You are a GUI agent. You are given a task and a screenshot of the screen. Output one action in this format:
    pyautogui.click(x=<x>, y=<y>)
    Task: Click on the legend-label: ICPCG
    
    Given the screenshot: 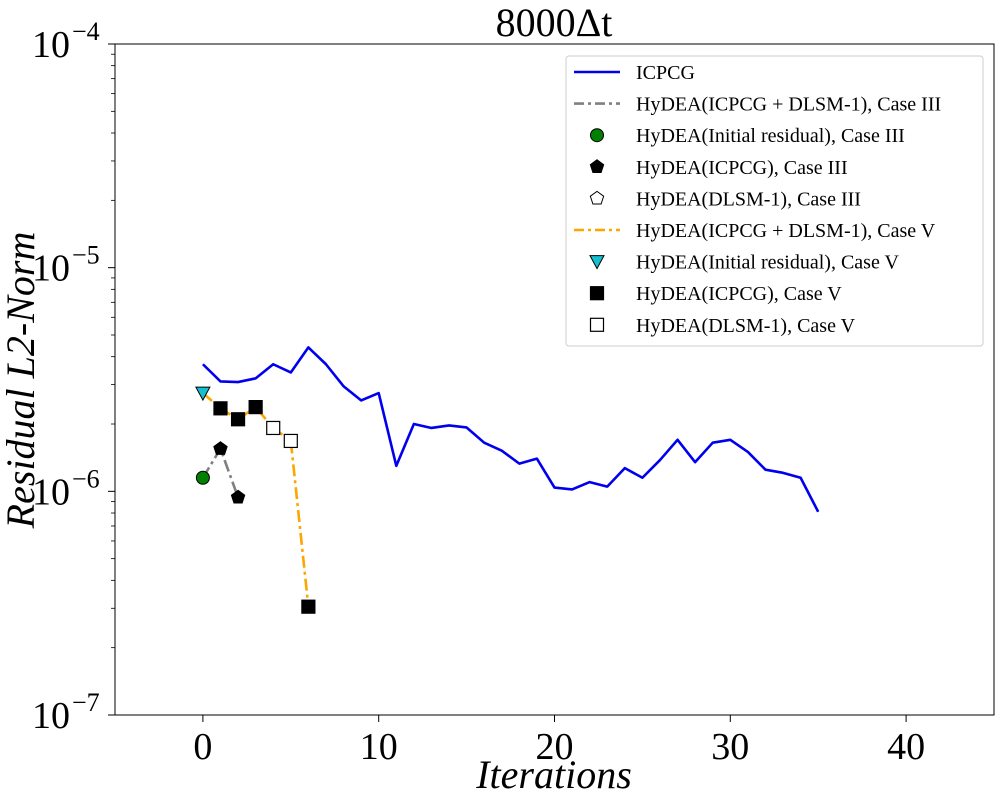 What is the action you would take?
    pyautogui.click(x=665, y=73)
    